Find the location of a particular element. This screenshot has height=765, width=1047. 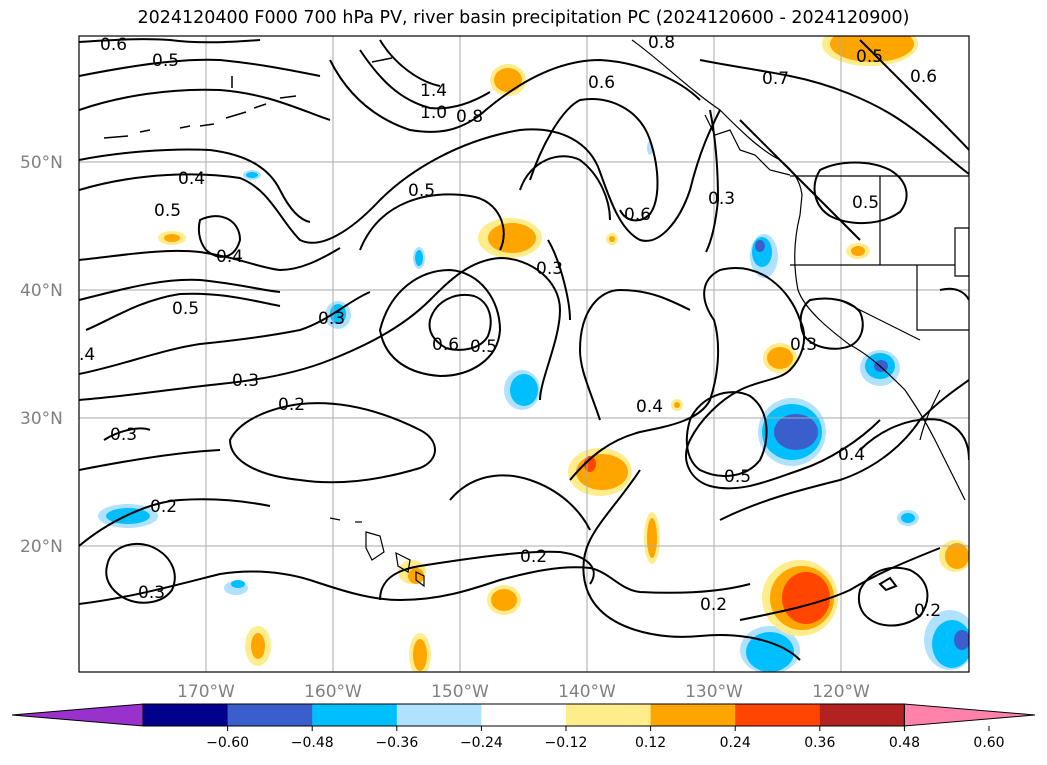

lat-label-50n: 50°N is located at coordinates (41, 163).